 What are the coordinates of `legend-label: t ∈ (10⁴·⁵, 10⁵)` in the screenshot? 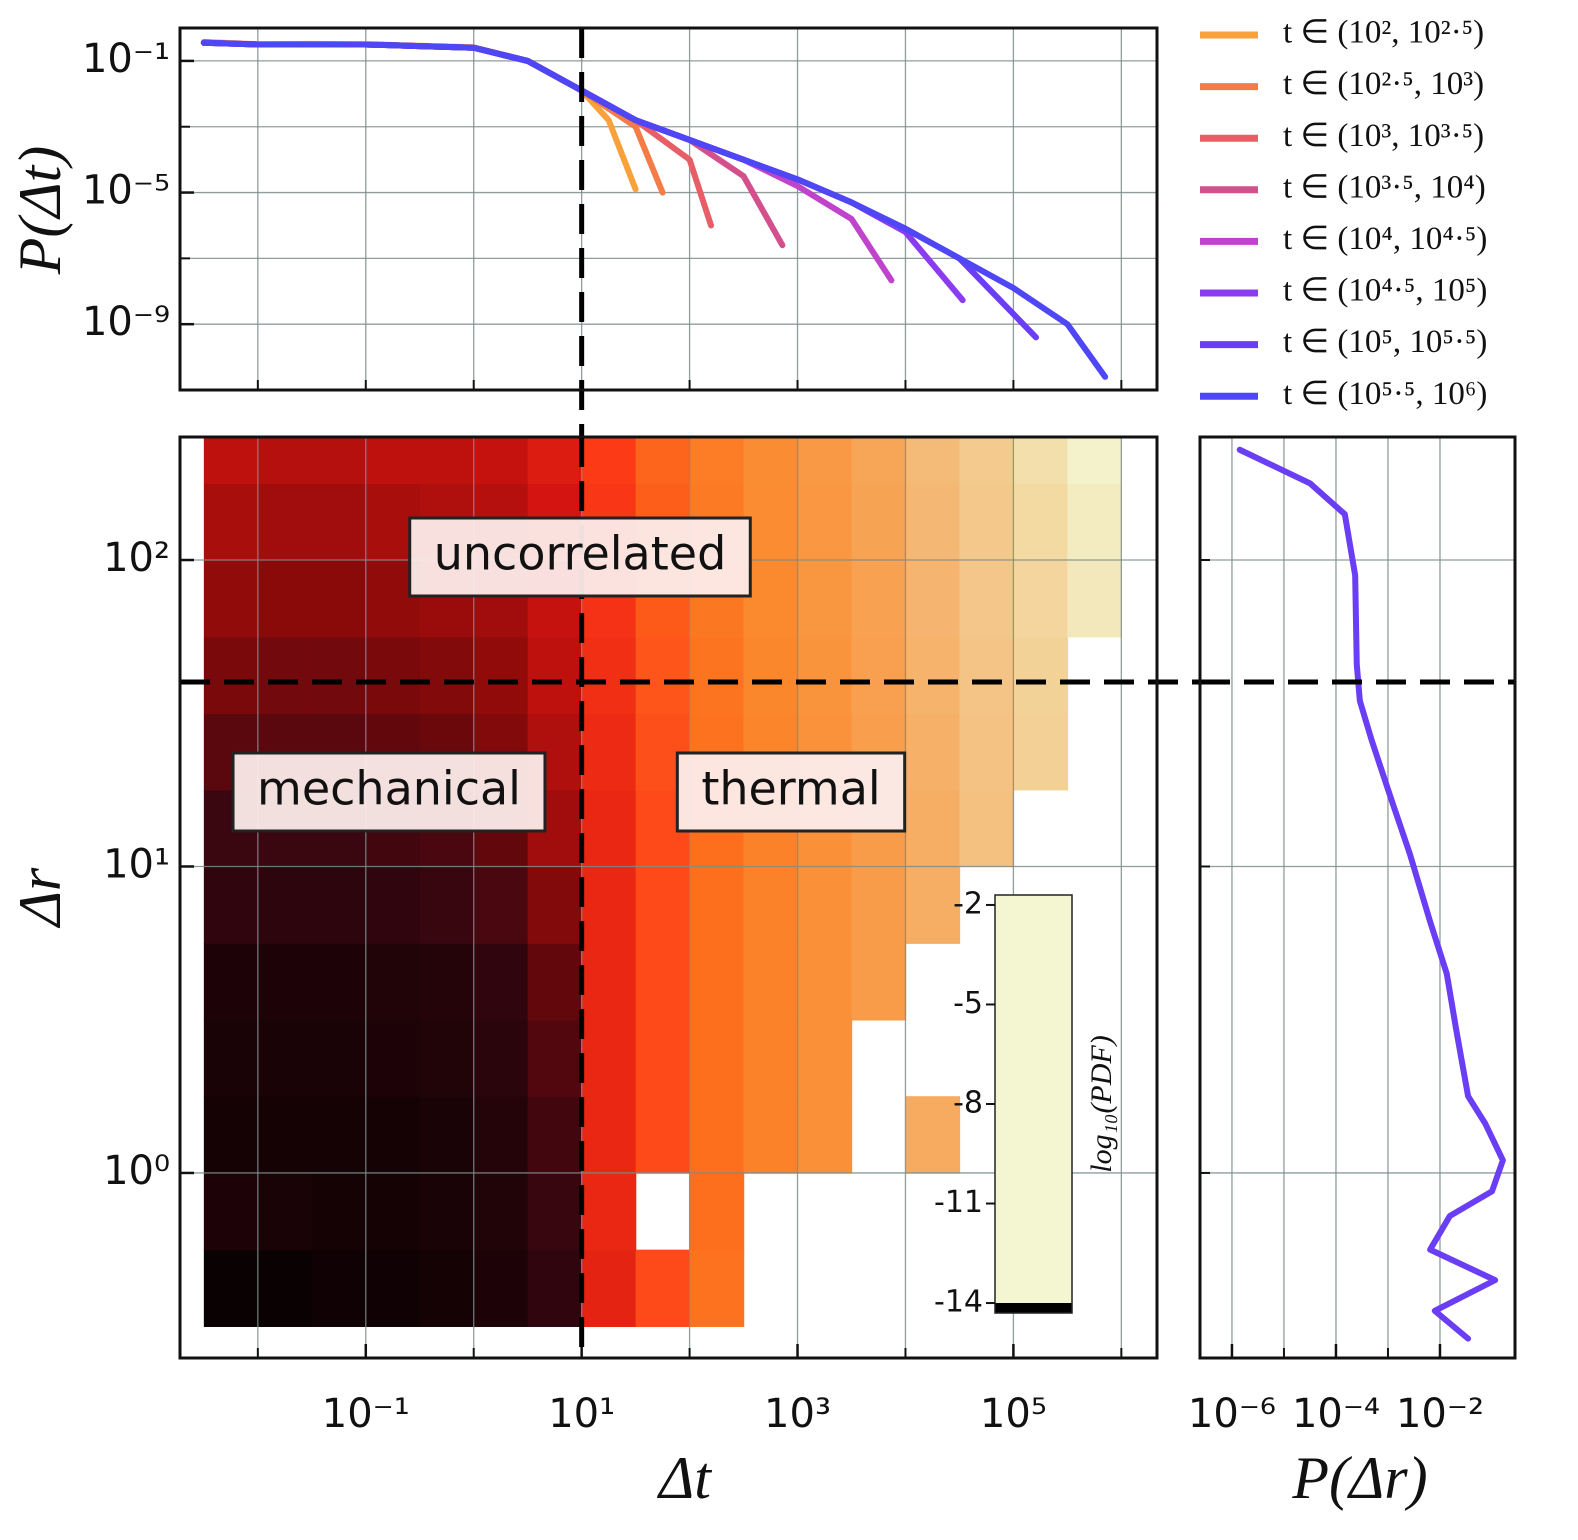 It's located at (1385, 291).